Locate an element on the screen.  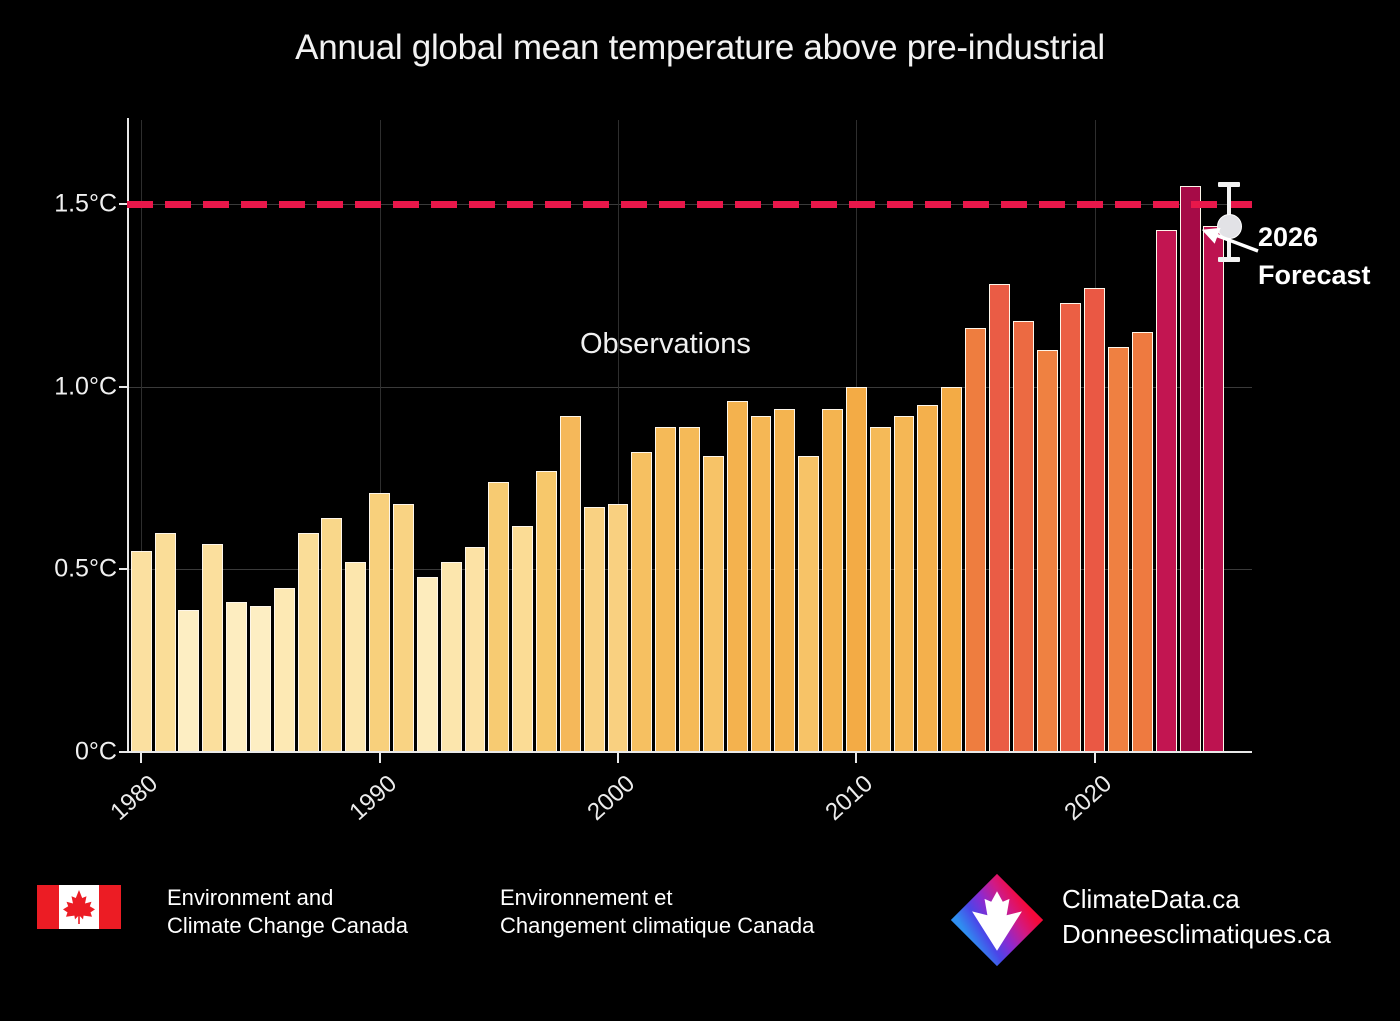
canada-flag-icon is located at coordinates (79, 907).